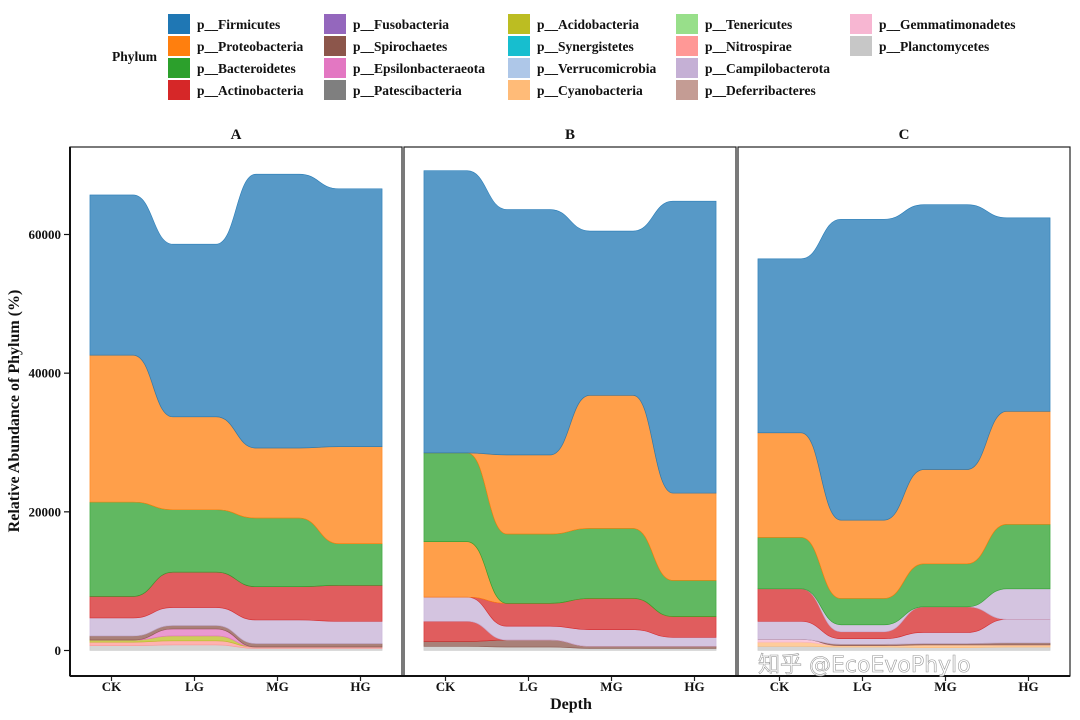 The height and width of the screenshot is (720, 1080). I want to click on legend-item-p-nitrospirae: p__Nitrospirae, so click(734, 46).